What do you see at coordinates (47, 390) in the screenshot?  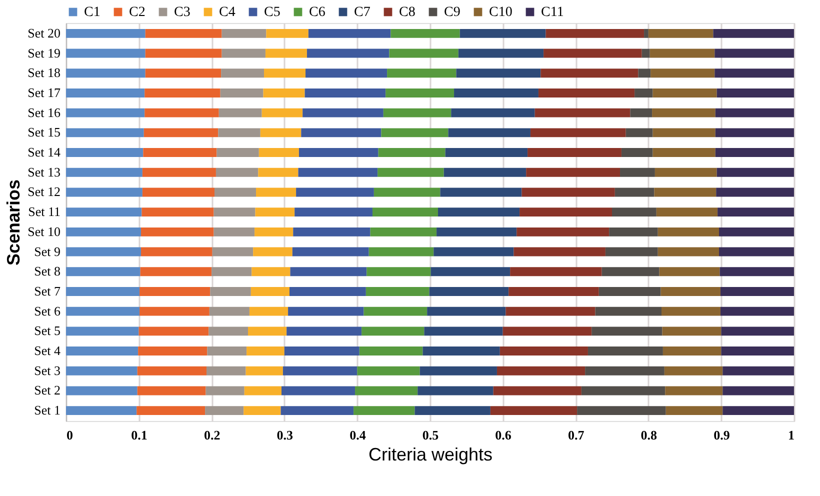 I see `y-tick-label: Set 2` at bounding box center [47, 390].